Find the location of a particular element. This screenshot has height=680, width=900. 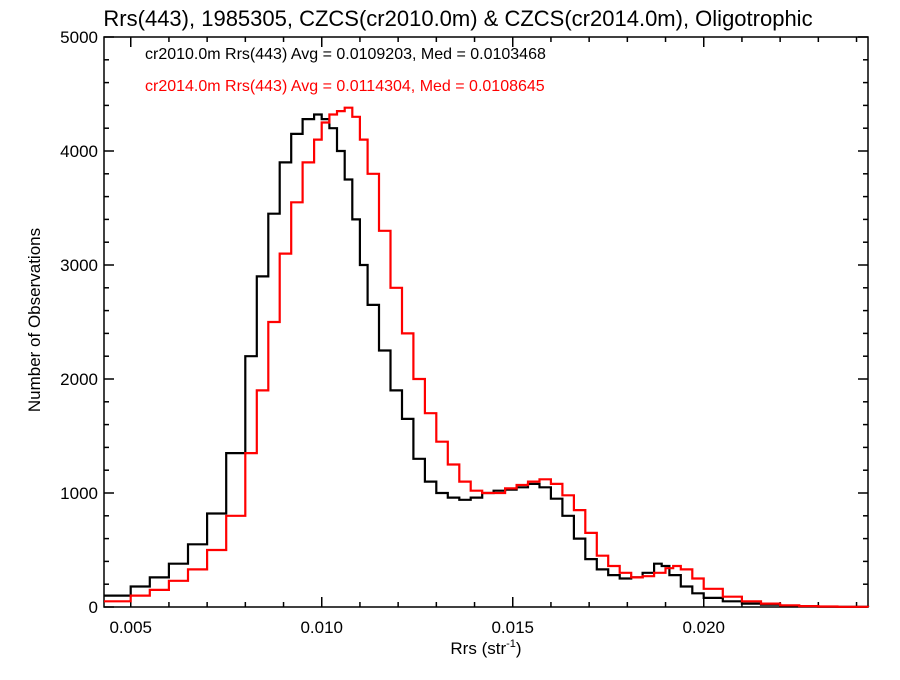

y-axis-label: Number of Observations is located at coordinates (34, 320).